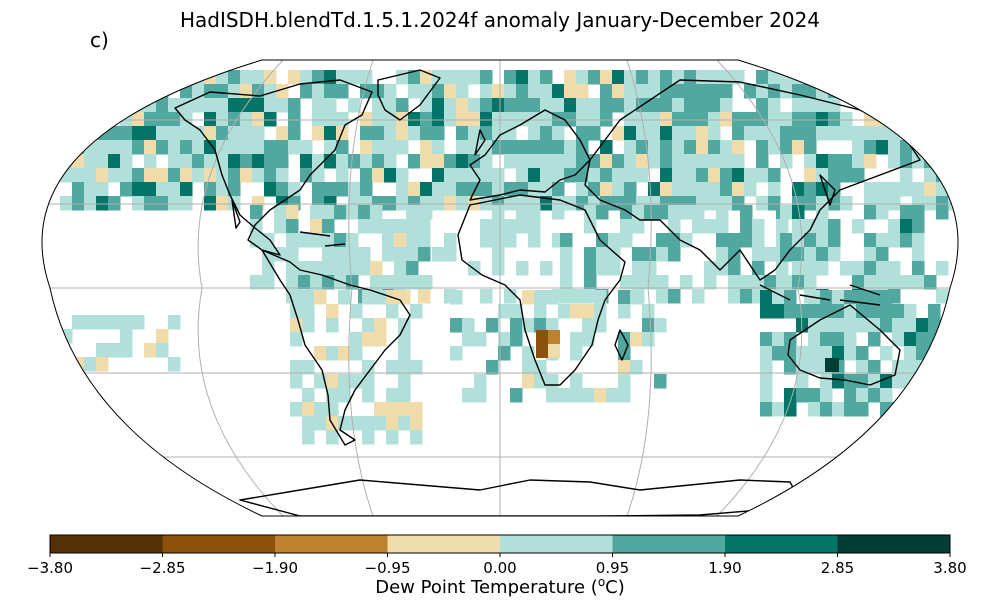  What do you see at coordinates (837, 568) in the screenshot?
I see `colorbar-tick-label: 2.85` at bounding box center [837, 568].